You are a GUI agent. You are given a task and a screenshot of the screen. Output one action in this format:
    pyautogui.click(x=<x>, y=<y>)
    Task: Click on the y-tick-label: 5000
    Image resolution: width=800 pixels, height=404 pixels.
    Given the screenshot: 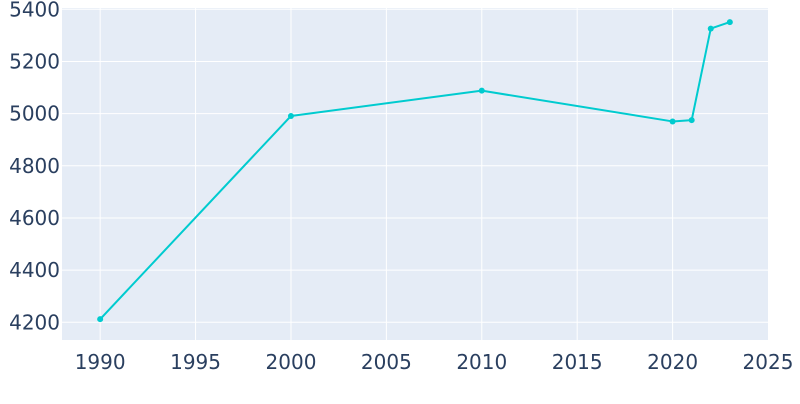 What is the action you would take?
    pyautogui.click(x=34, y=114)
    